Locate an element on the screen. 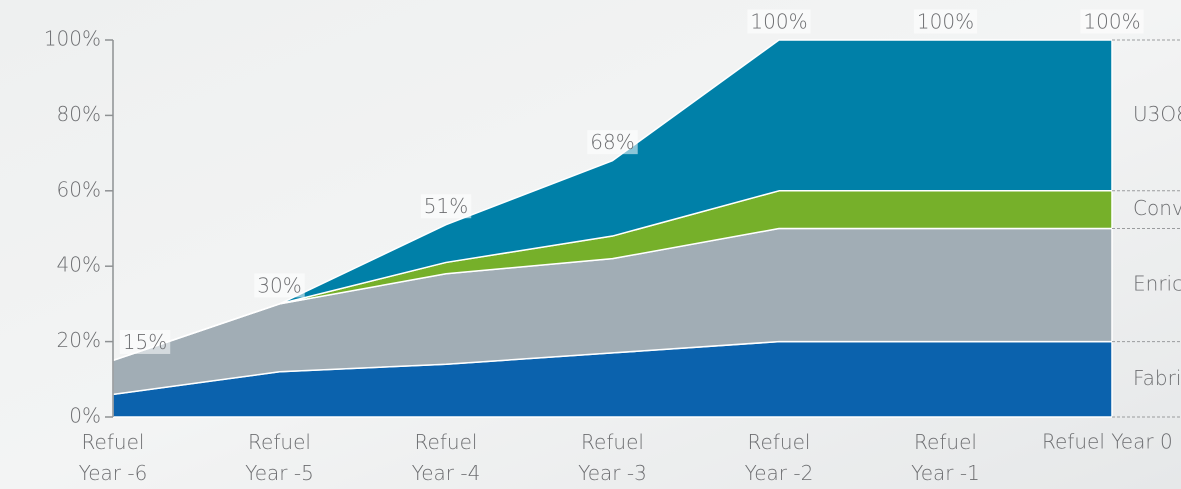 This screenshot has width=1181, height=489. y-tick-label: 20% is located at coordinates (79, 340).